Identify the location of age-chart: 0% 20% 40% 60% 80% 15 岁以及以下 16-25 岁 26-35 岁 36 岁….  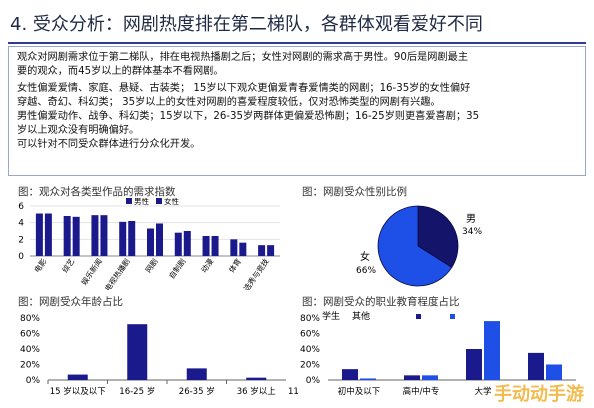
(159, 355).